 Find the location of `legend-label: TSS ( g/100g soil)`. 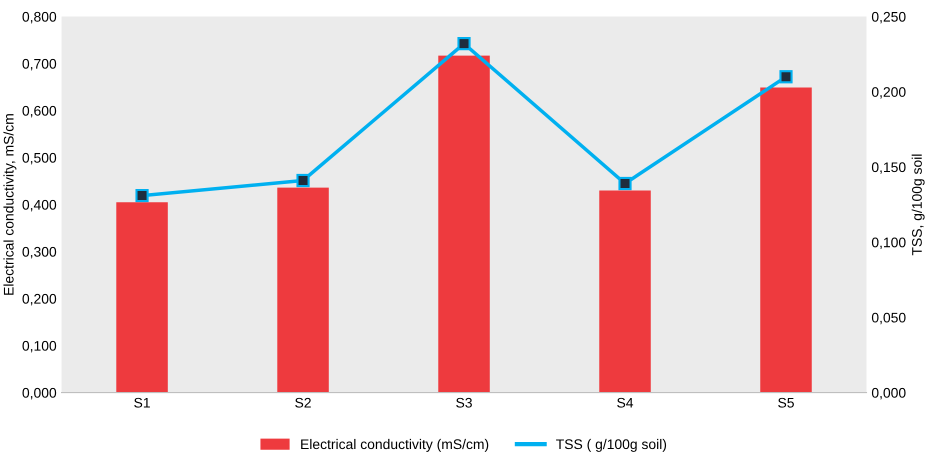

legend-label: TSS ( g/100g soil) is located at coordinates (611, 445).